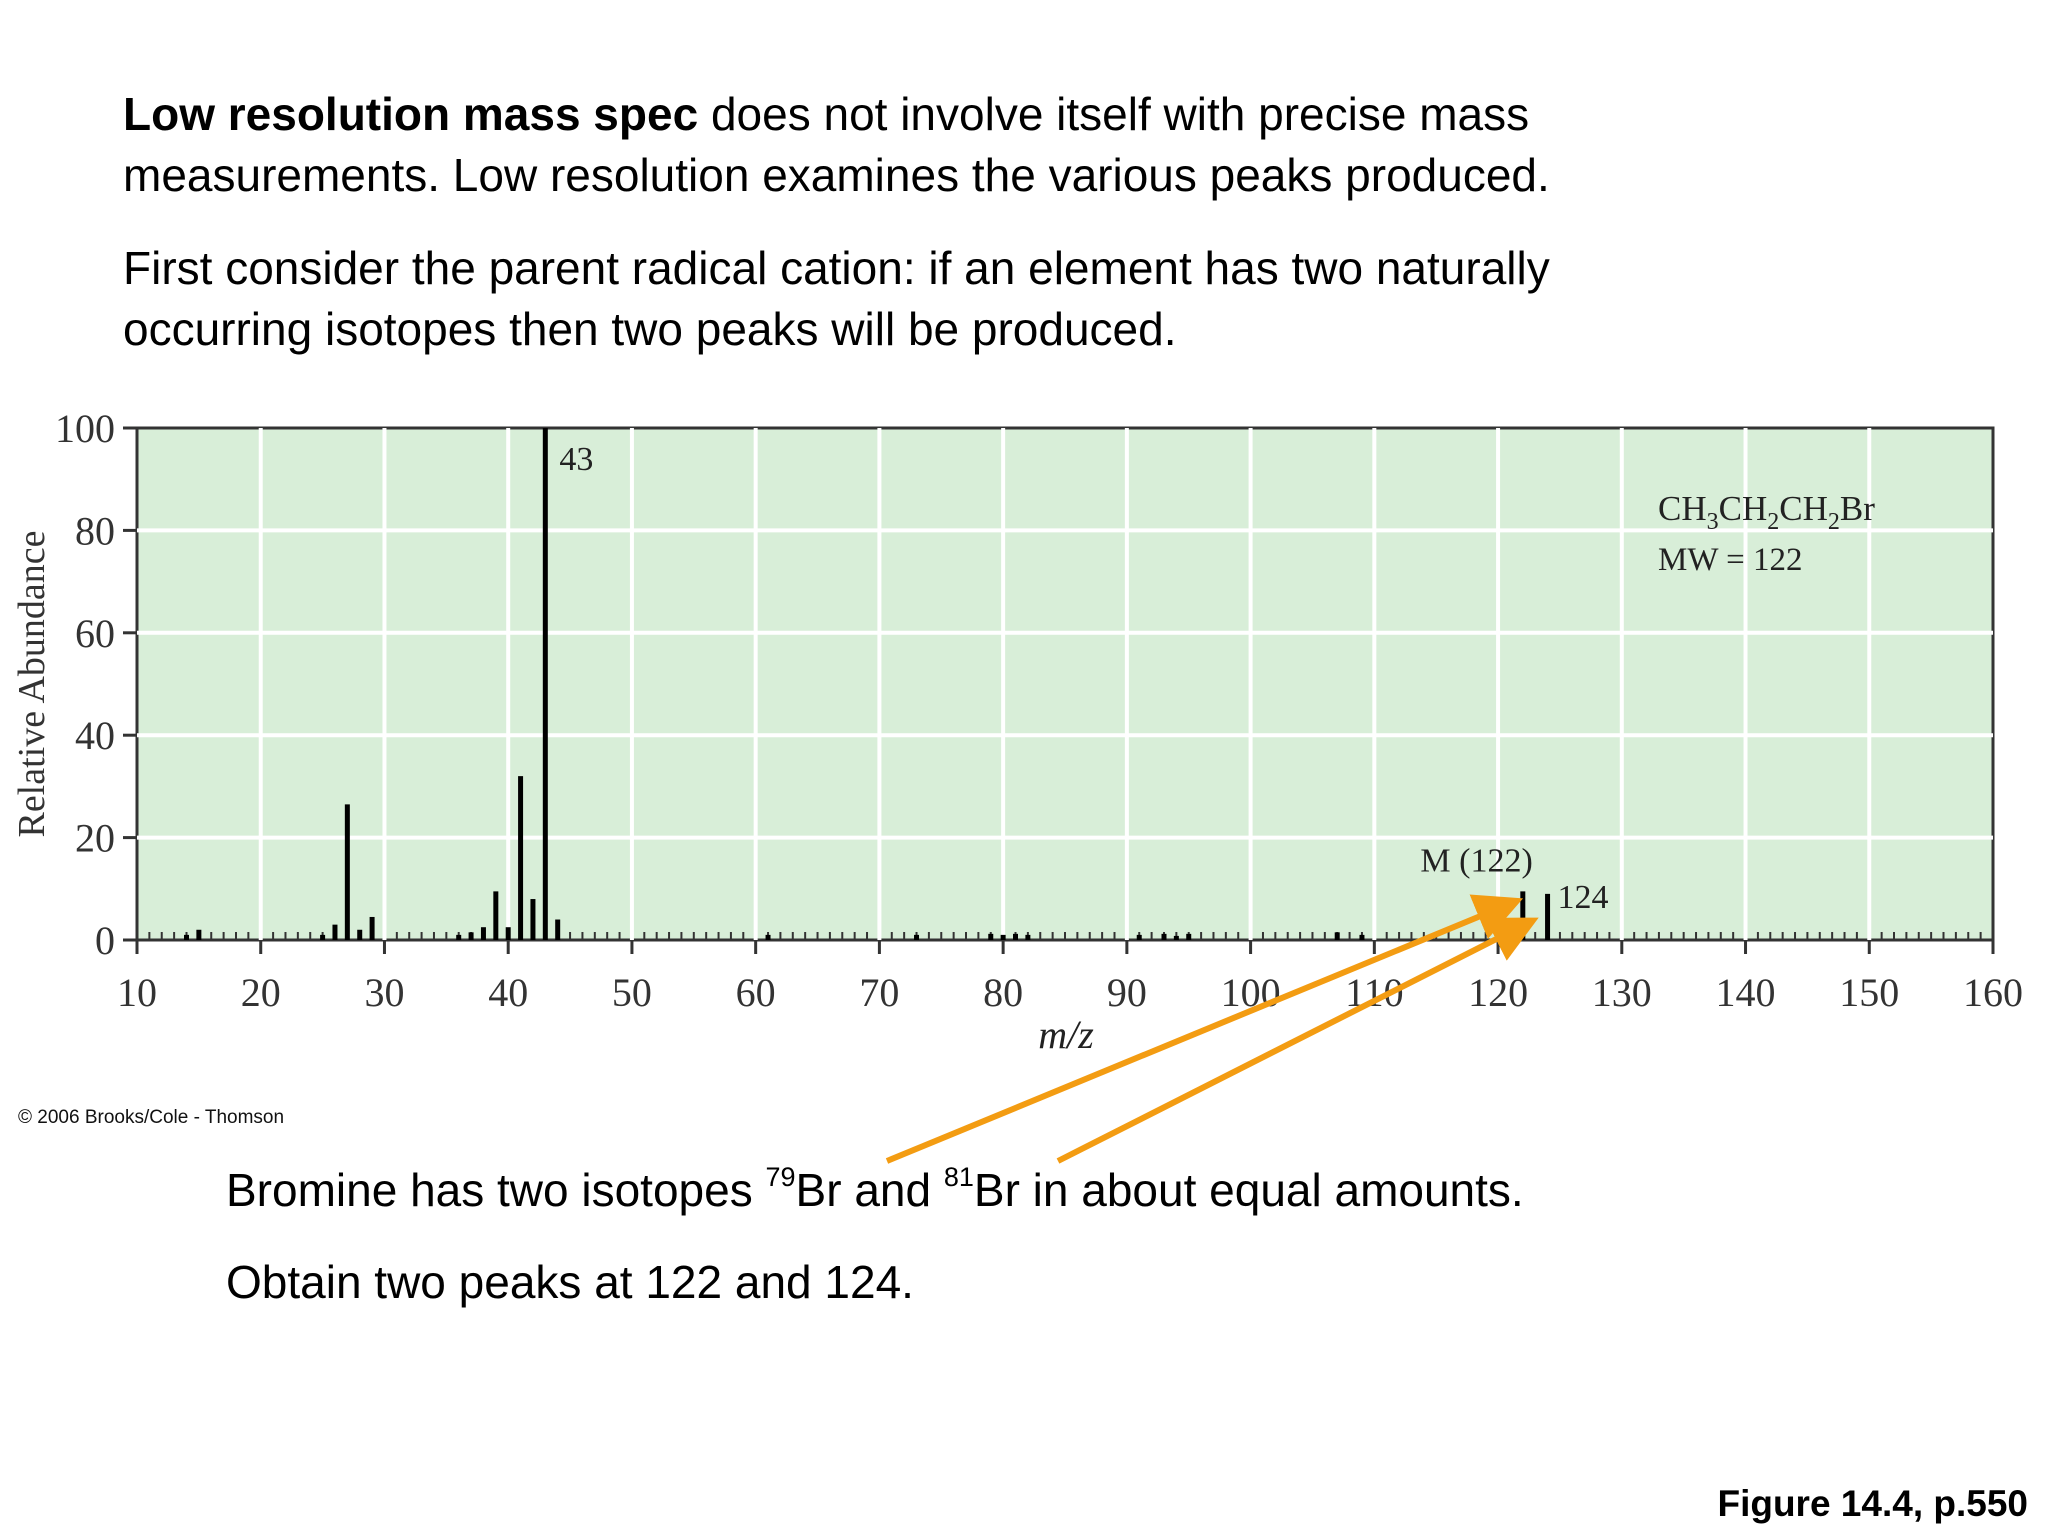  What do you see at coordinates (1834, 522) in the screenshot?
I see `formula-sub-3: 2` at bounding box center [1834, 522].